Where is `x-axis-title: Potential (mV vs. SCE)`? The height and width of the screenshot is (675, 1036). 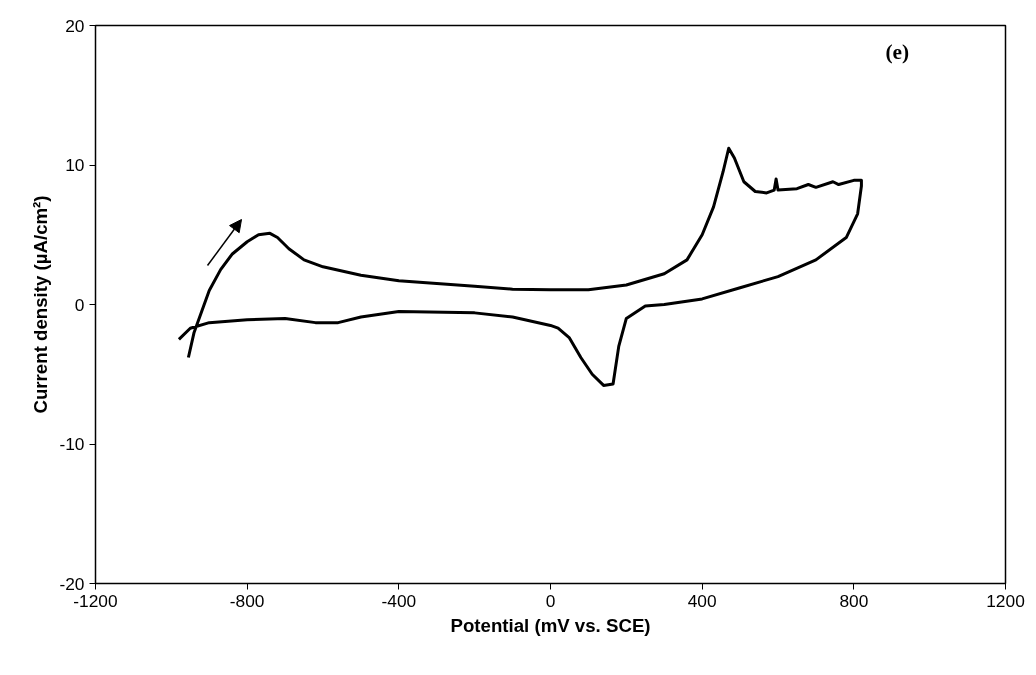 x-axis-title: Potential (mV vs. SCE) is located at coordinates (550, 625).